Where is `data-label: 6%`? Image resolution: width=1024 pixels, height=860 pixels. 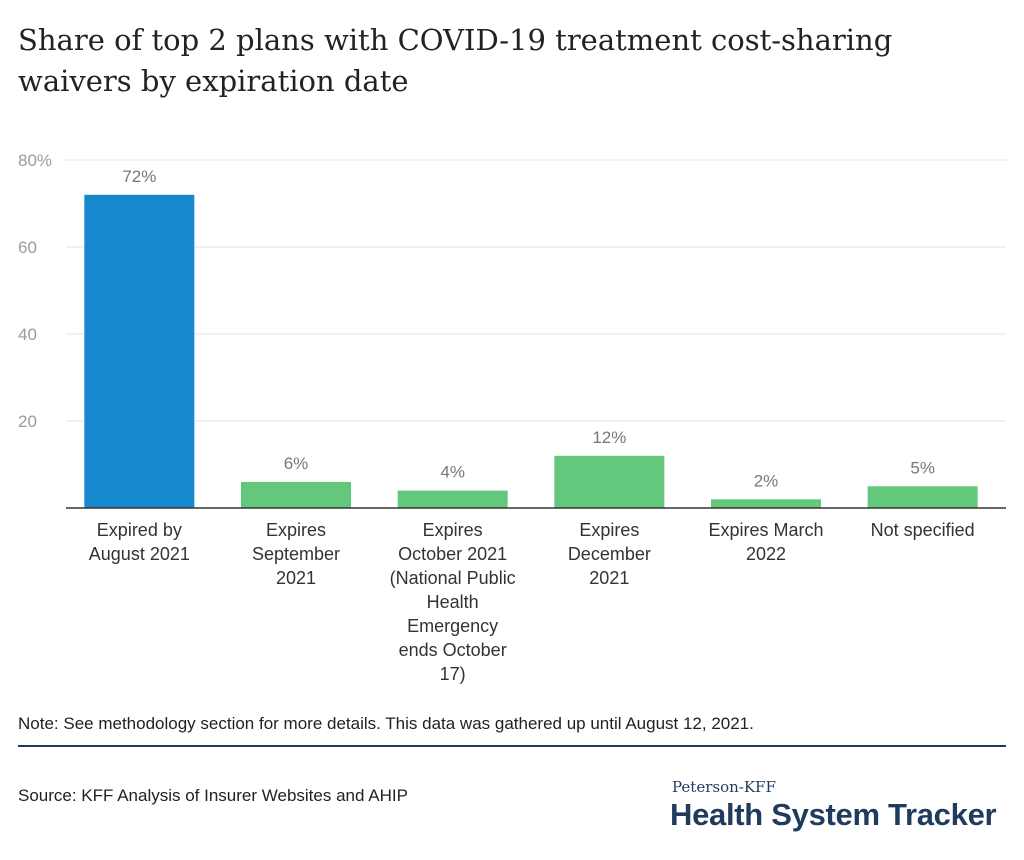 data-label: 6% is located at coordinates (296, 463).